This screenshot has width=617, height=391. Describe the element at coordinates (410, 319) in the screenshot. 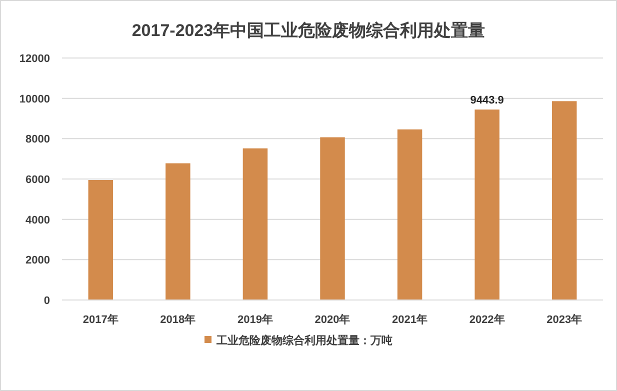

I see `x-tick-label: 2021年` at that location.